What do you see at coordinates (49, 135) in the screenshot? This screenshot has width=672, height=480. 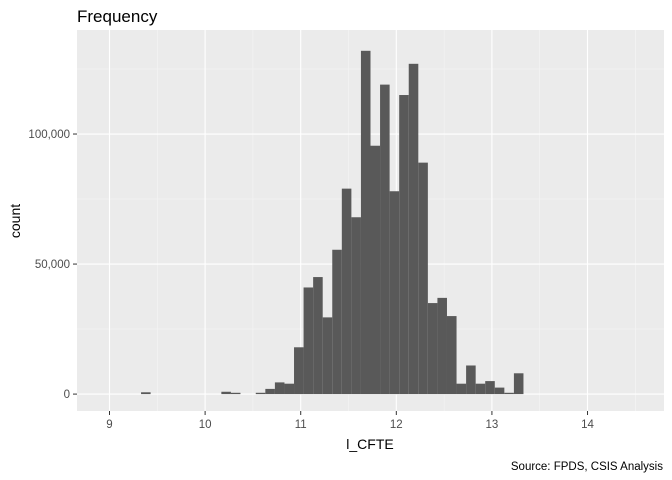 I see `y-tick-label: 100,000` at bounding box center [49, 135].